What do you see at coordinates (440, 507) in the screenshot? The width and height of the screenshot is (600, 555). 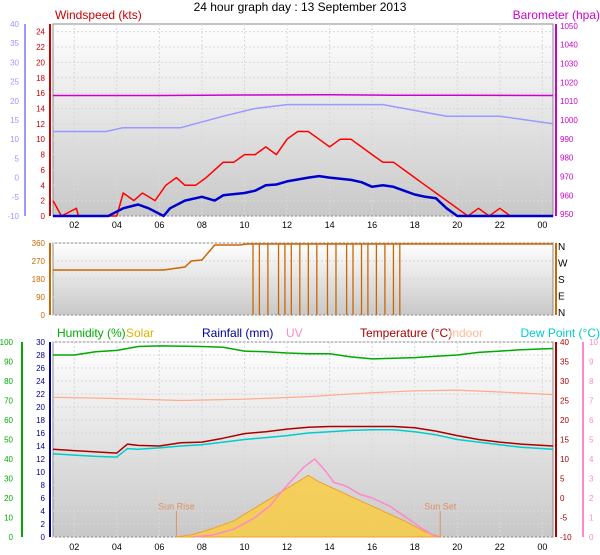 I see `sun-event-label: Sun Set` at bounding box center [440, 507].